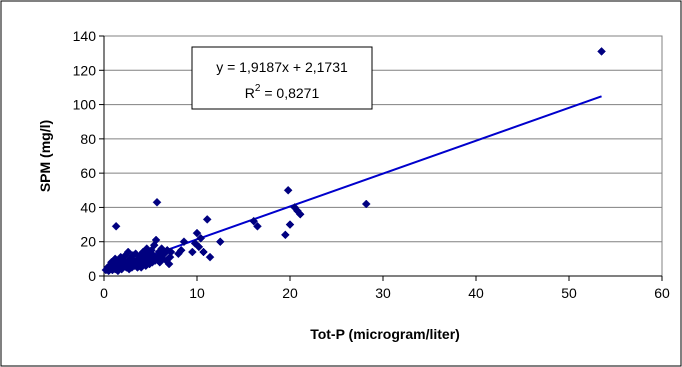 This screenshot has height=367, width=682. Describe the element at coordinates (85, 70) in the screenshot. I see `y-tick-label: 120` at that location.